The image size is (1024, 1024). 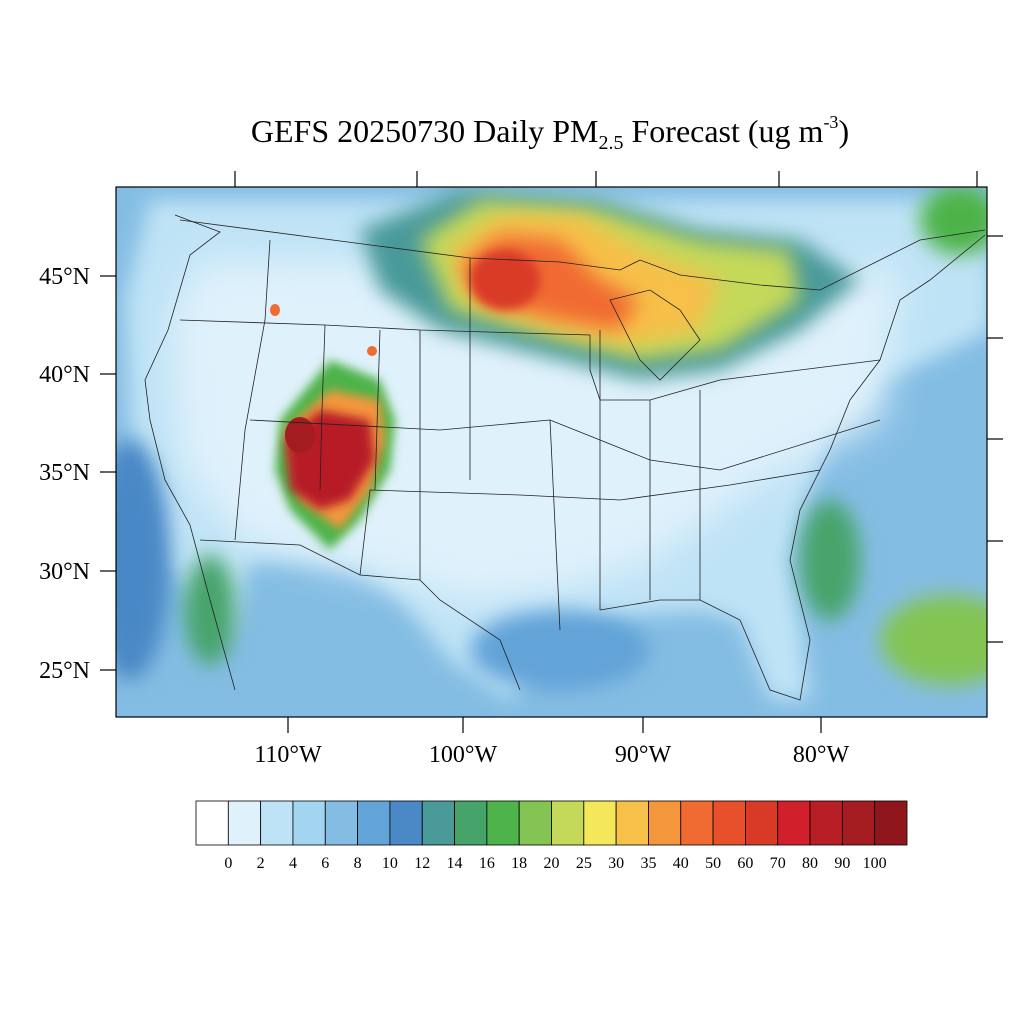 I want to click on colorbar-label: 4, so click(x=293, y=863).